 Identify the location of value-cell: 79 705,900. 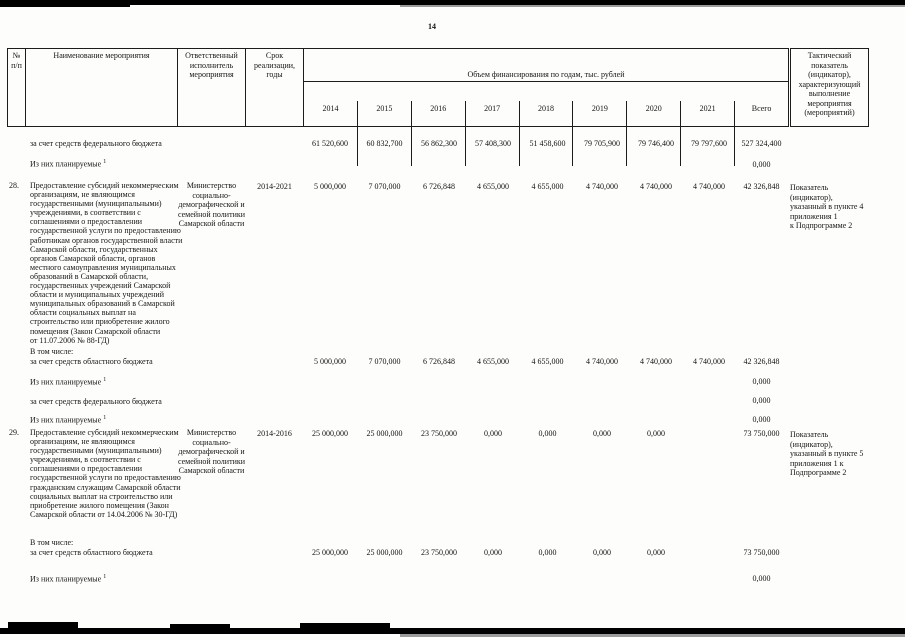
(602, 143).